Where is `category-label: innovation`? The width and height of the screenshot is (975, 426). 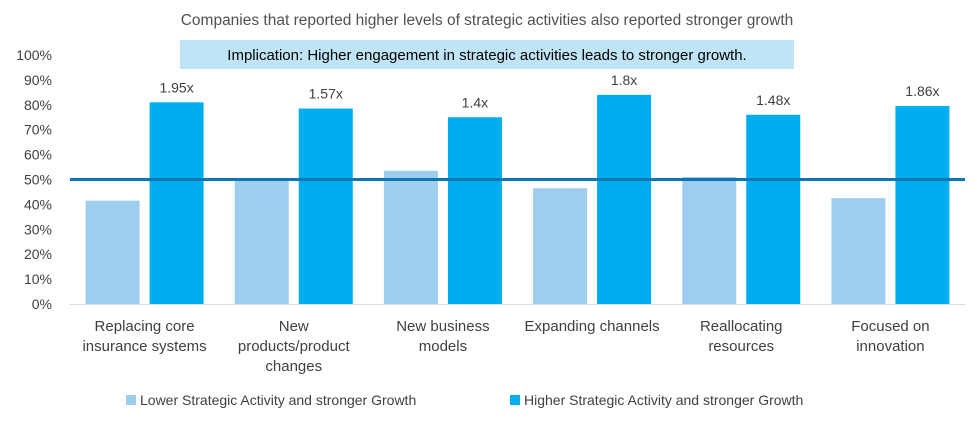
category-label: innovation is located at coordinates (890, 346).